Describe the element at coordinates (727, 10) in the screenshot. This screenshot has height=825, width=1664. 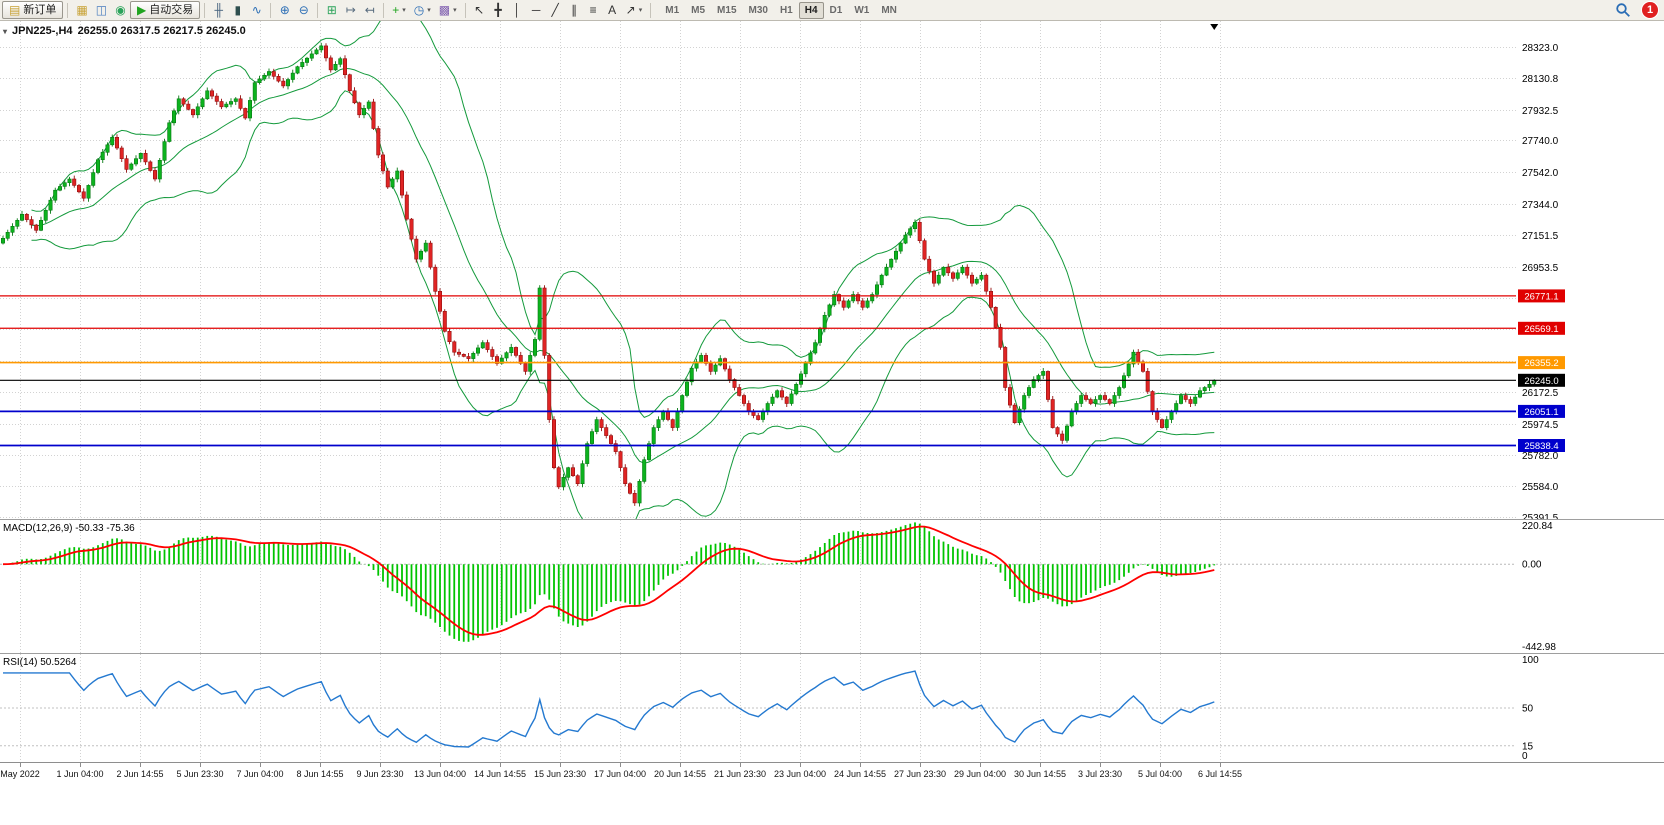
I see `timeframe-m15-button: M15` at that location.